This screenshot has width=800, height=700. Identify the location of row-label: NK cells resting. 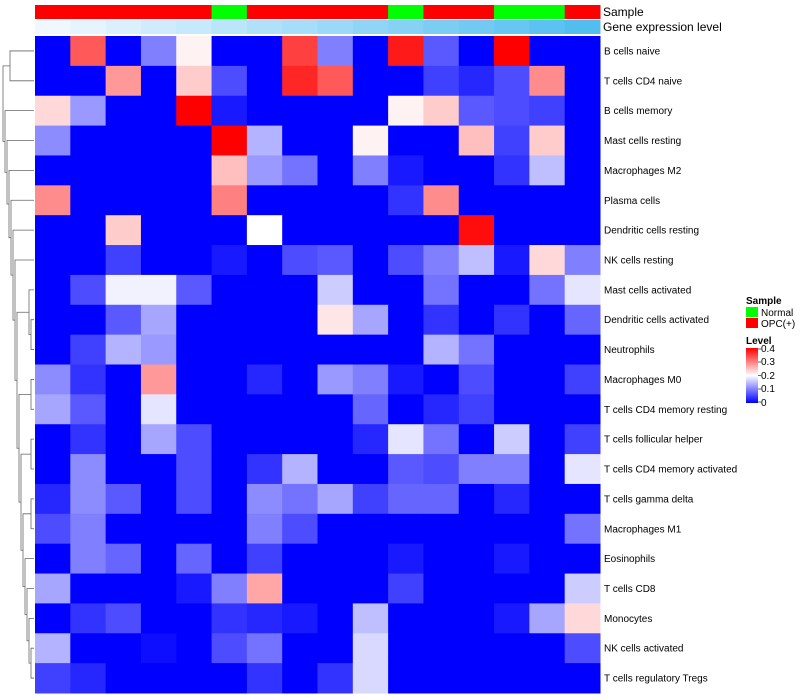
(638, 260).